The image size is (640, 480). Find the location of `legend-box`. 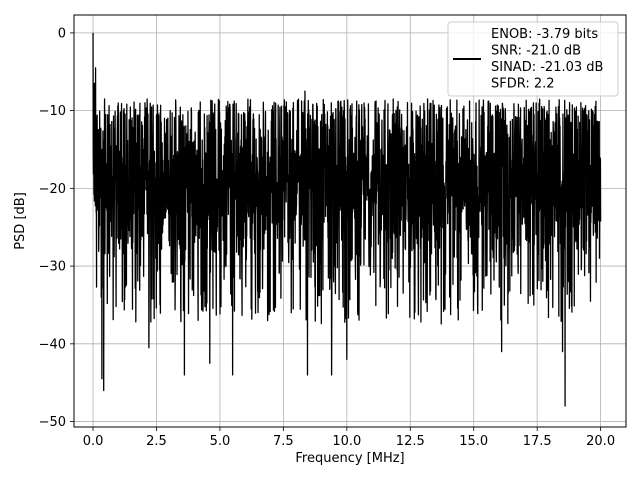

legend-box is located at coordinates (533, 59).